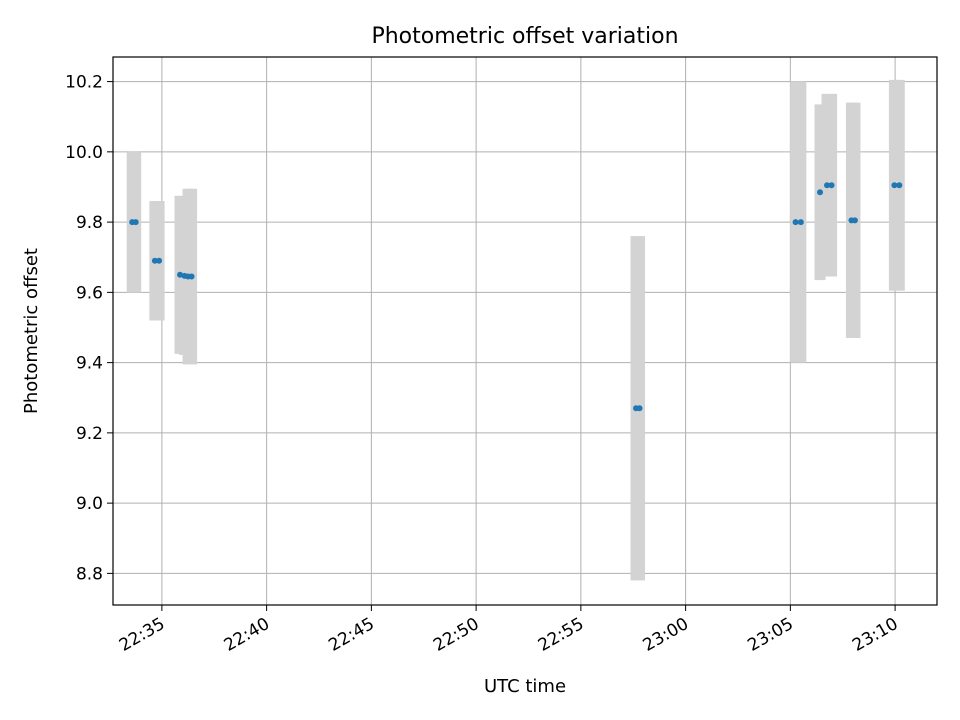 This screenshot has width=960, height=720. Describe the element at coordinates (89, 364) in the screenshot. I see `y-tick-label: 9.4` at that location.